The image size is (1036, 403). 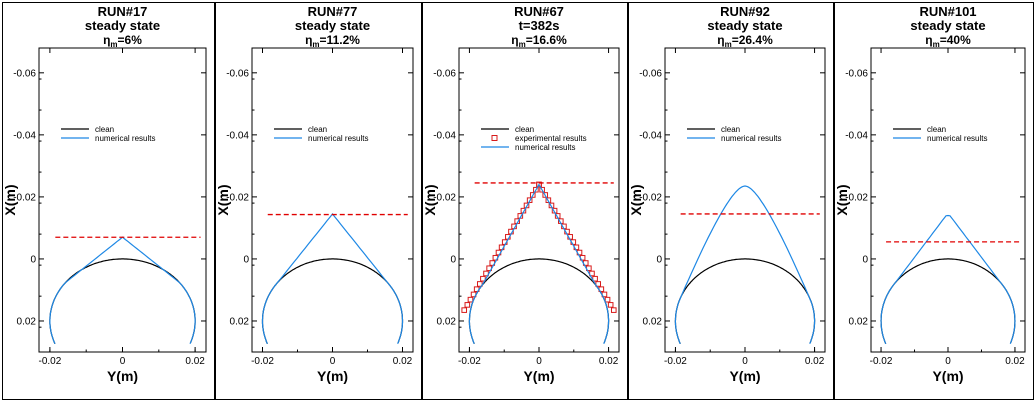 What do you see at coordinates (332, 41) in the screenshot?
I see `collection-efficiency-label: ηm=11.2%` at bounding box center [332, 41].